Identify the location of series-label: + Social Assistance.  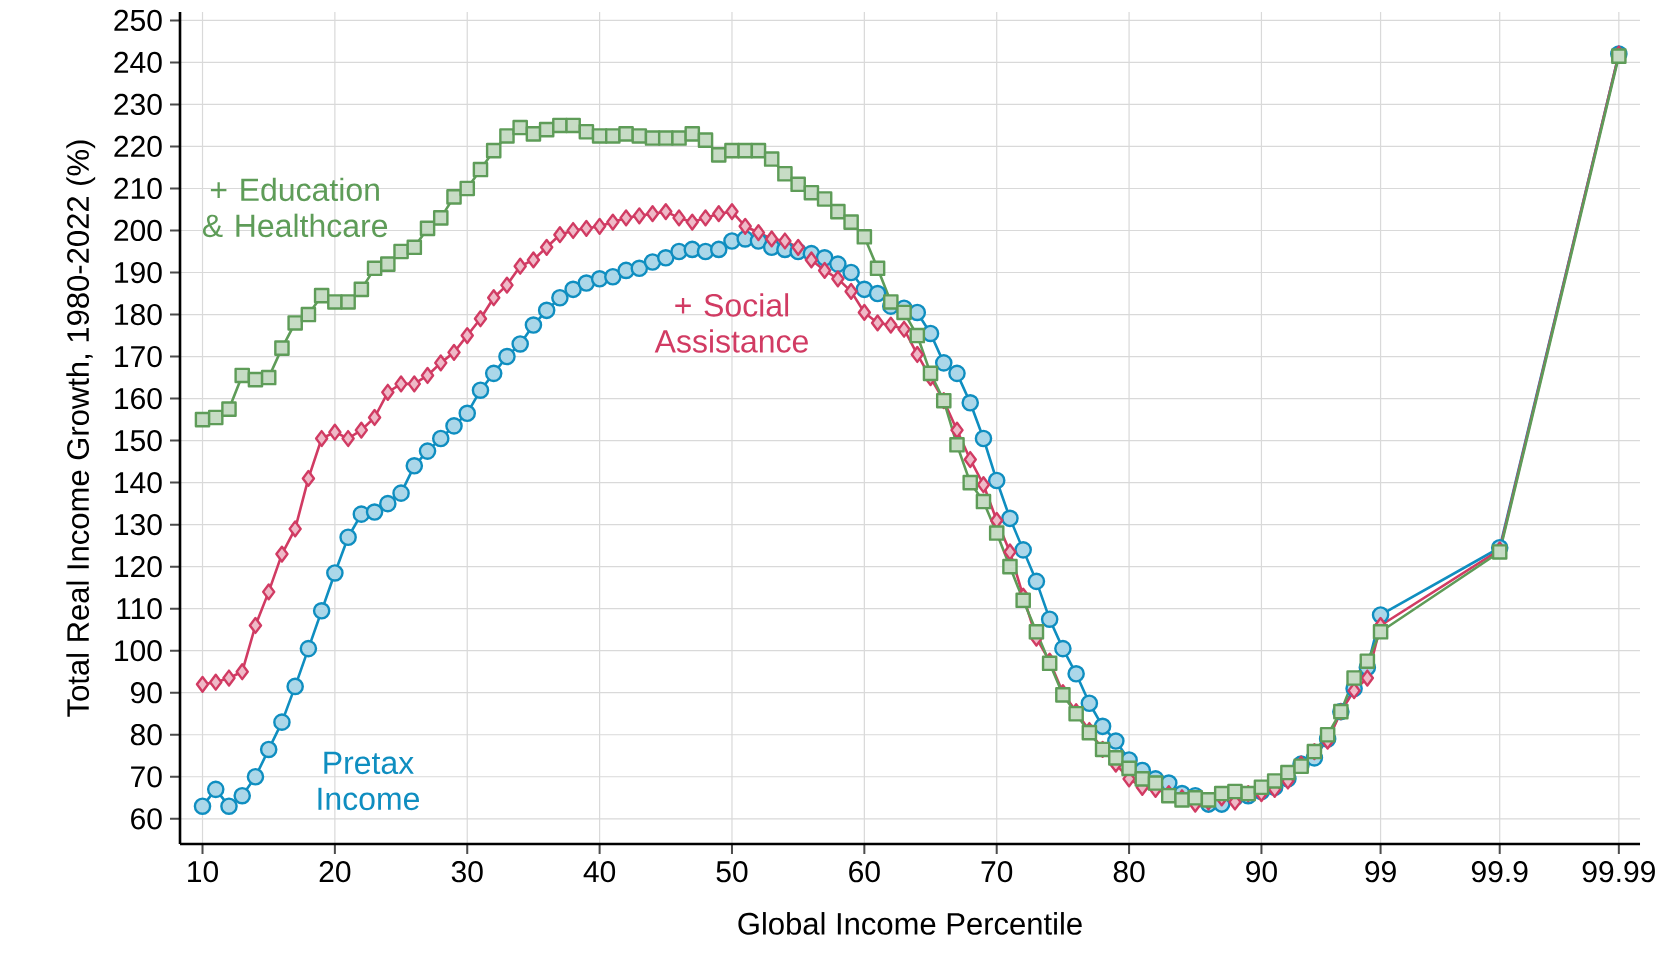
(731, 323).